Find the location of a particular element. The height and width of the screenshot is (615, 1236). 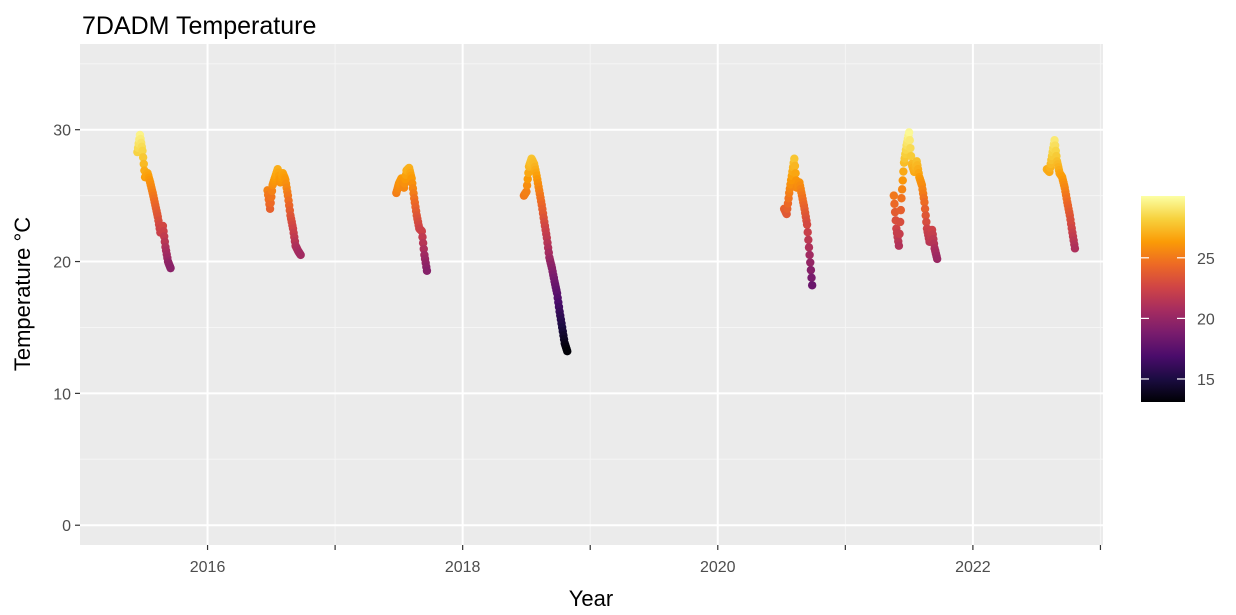

x-tick-label: 2022 is located at coordinates (973, 567).